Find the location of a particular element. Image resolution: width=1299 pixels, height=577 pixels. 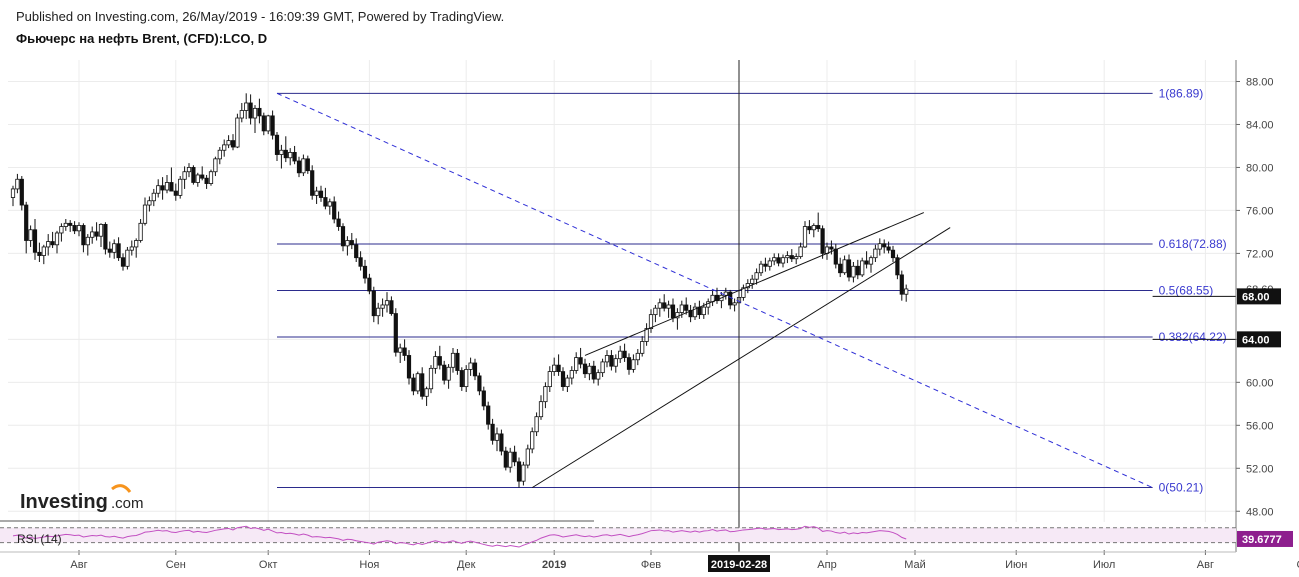

x-tick-label: Окт is located at coordinates (268, 565).